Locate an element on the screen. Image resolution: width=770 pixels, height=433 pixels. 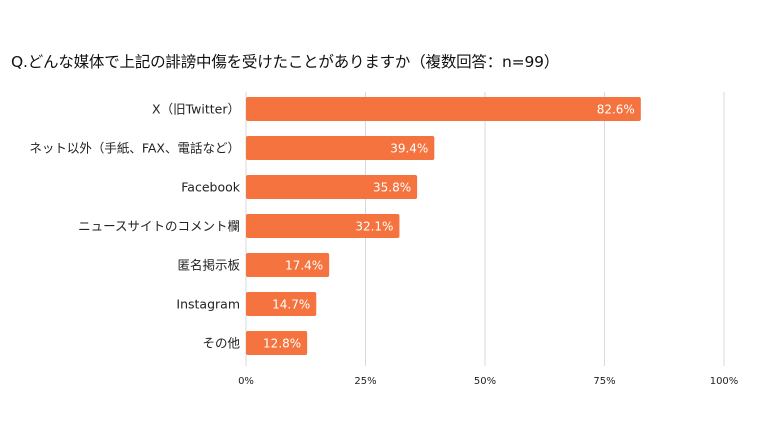
x-tick-label: 50% is located at coordinates (485, 381).